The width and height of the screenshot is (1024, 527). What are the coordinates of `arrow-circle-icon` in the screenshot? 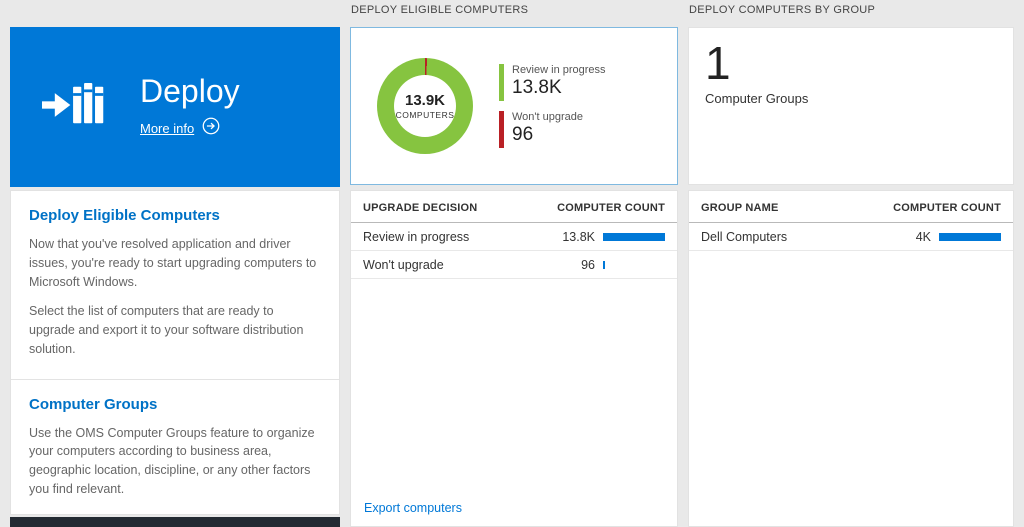 It's located at (211, 128).